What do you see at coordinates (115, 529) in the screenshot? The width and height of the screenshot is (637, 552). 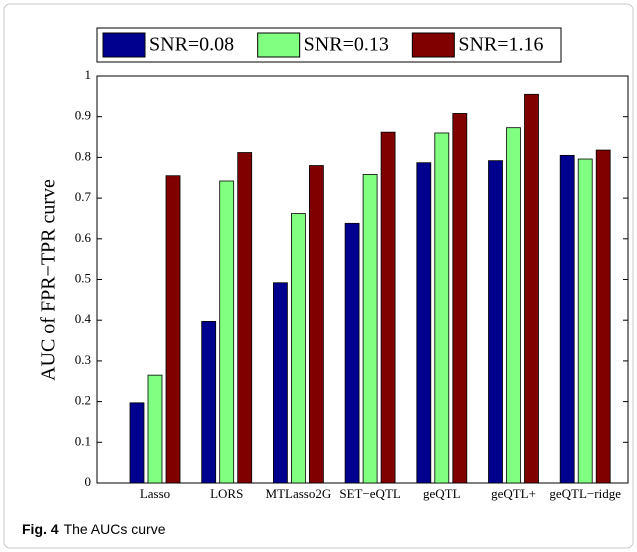 I see `caption-text: The AUCs curve` at bounding box center [115, 529].